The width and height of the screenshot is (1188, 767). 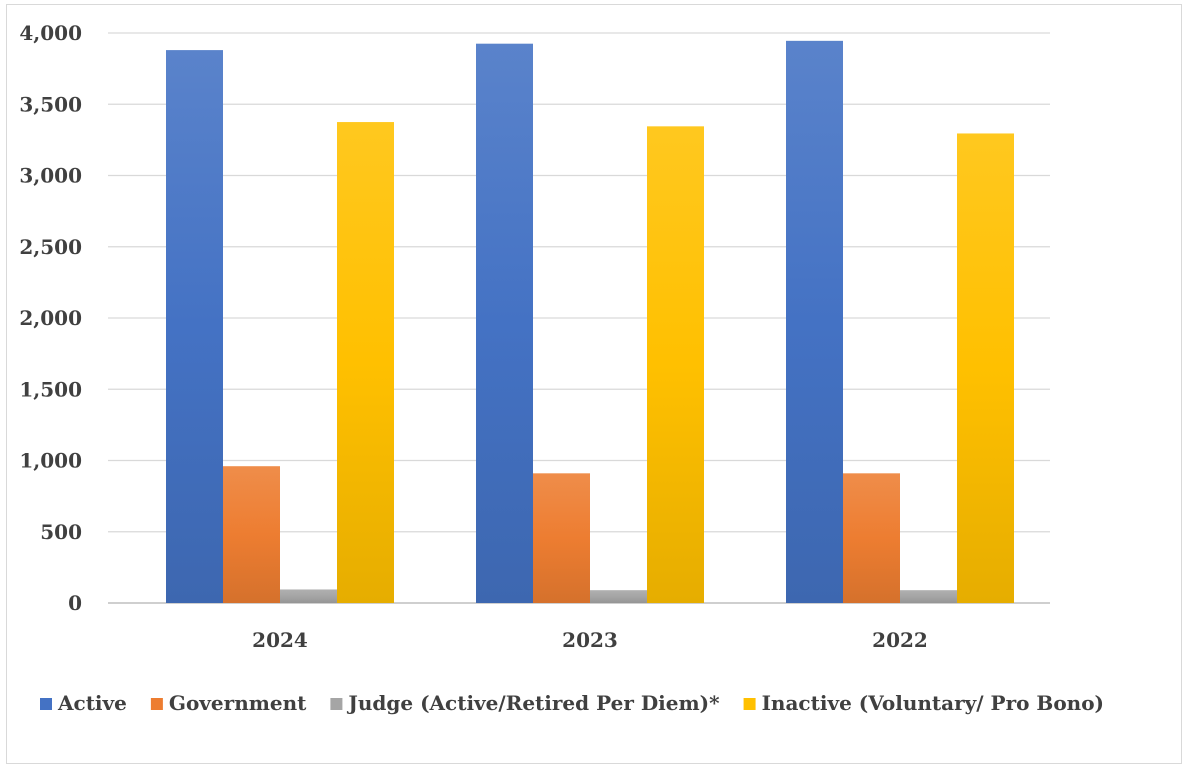 What do you see at coordinates (985, 368) in the screenshot?
I see `bar-inactive-2022` at bounding box center [985, 368].